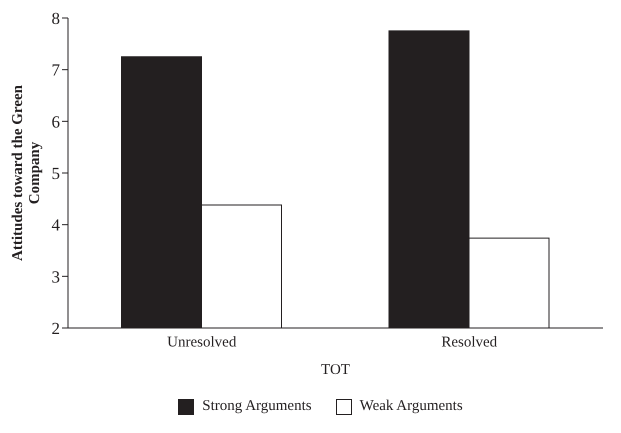 Image resolution: width=621 pixels, height=433 pixels. I want to click on x-tick-label: Unresolved, so click(202, 342).